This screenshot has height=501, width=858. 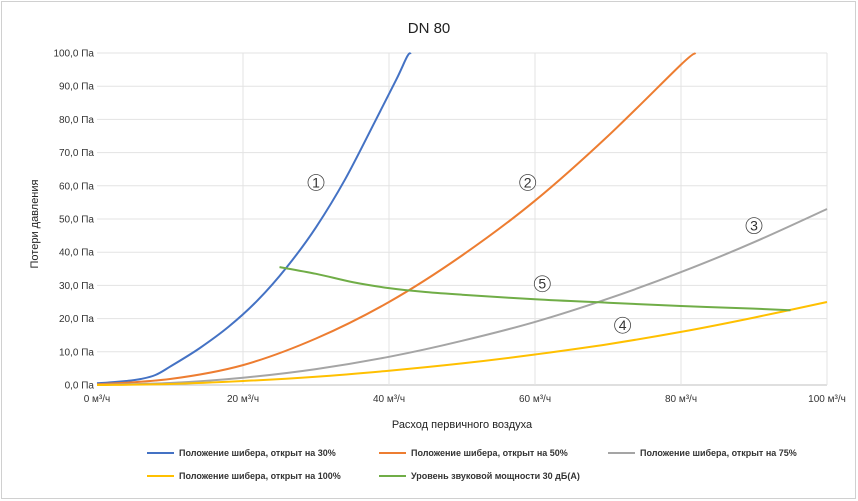 What do you see at coordinates (681, 399) in the screenshot?
I see `x-tick-label: 80 м³/ч` at bounding box center [681, 399].